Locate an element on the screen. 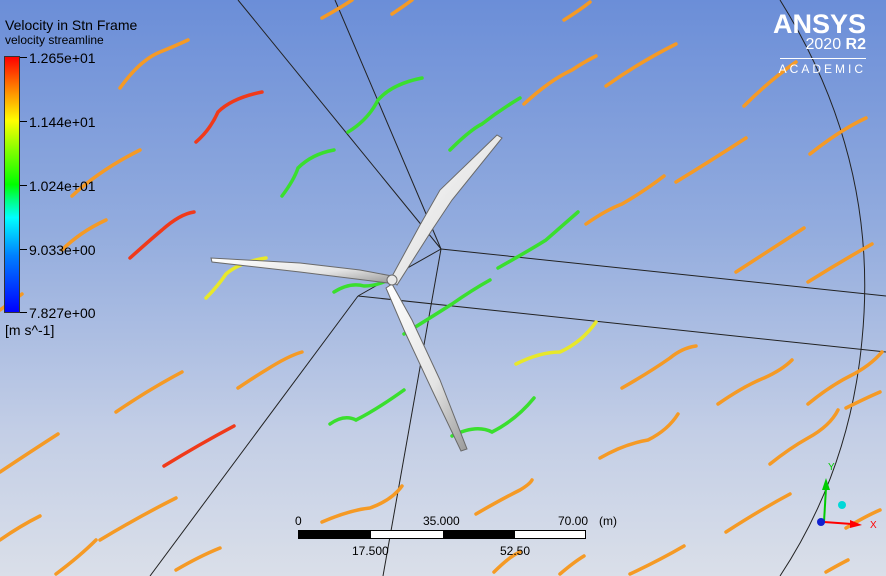 This screenshot has height=576, width=886. legend-tick-label: 7.827e+00 is located at coordinates (62, 313).